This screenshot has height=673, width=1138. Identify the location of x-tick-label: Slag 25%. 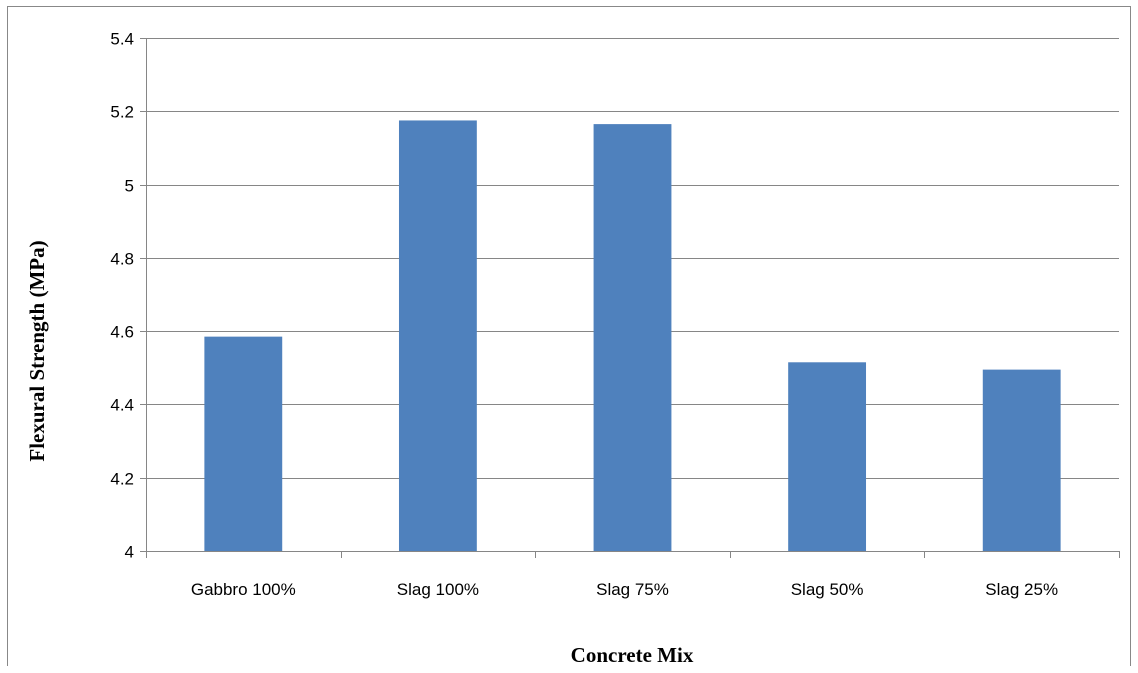
(1021, 589).